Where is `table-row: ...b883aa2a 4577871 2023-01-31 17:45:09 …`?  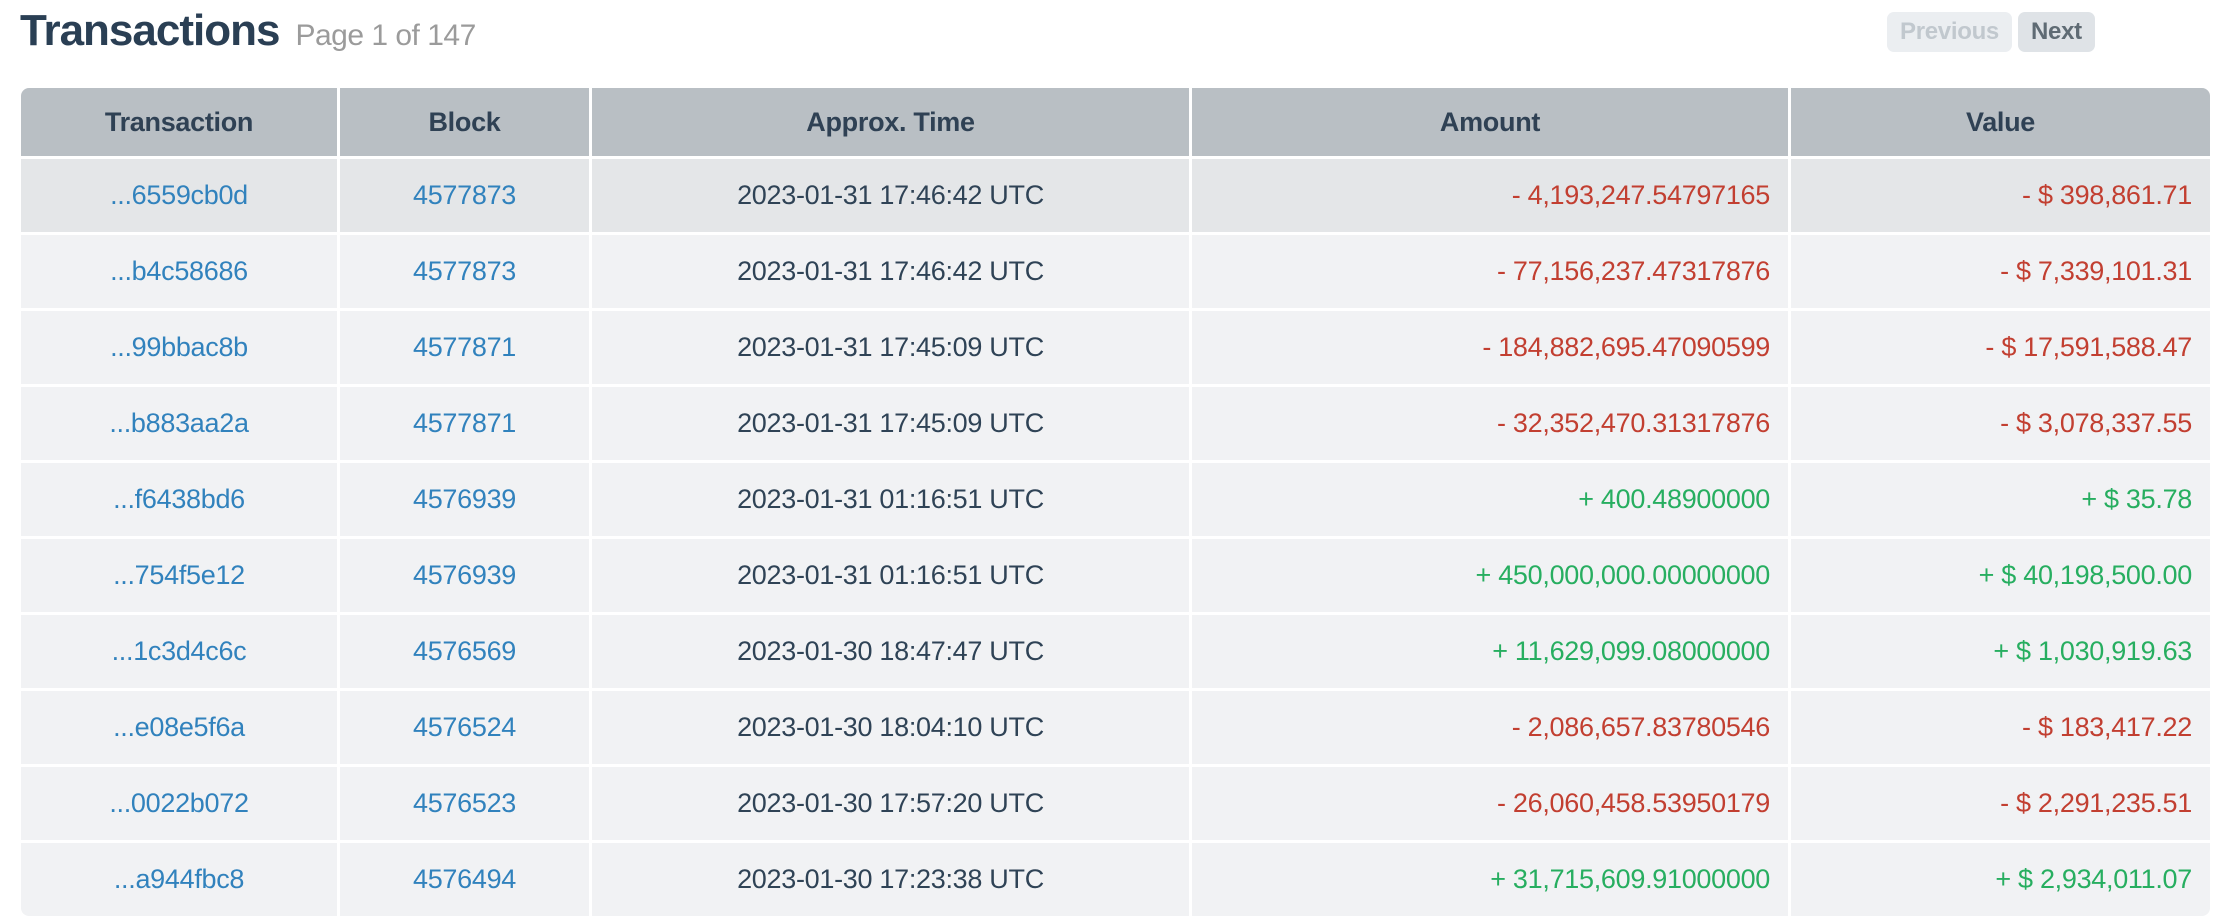 table-row: ...b883aa2a 4577871 2023-01-31 17:45:09 … is located at coordinates (1115, 423).